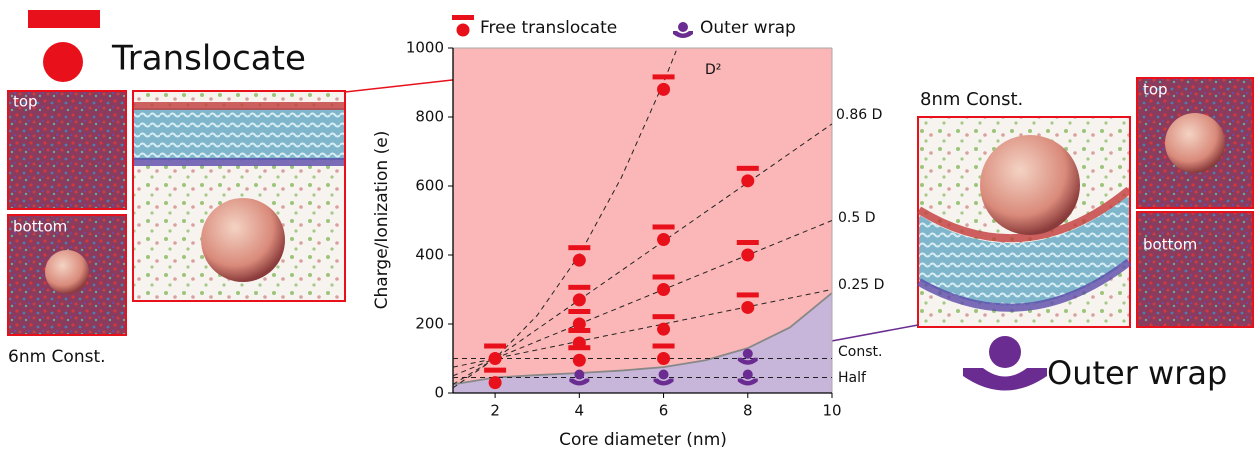 This screenshot has width=1255, height=457. I want to click on left-top-panel: top, so click(67, 150).